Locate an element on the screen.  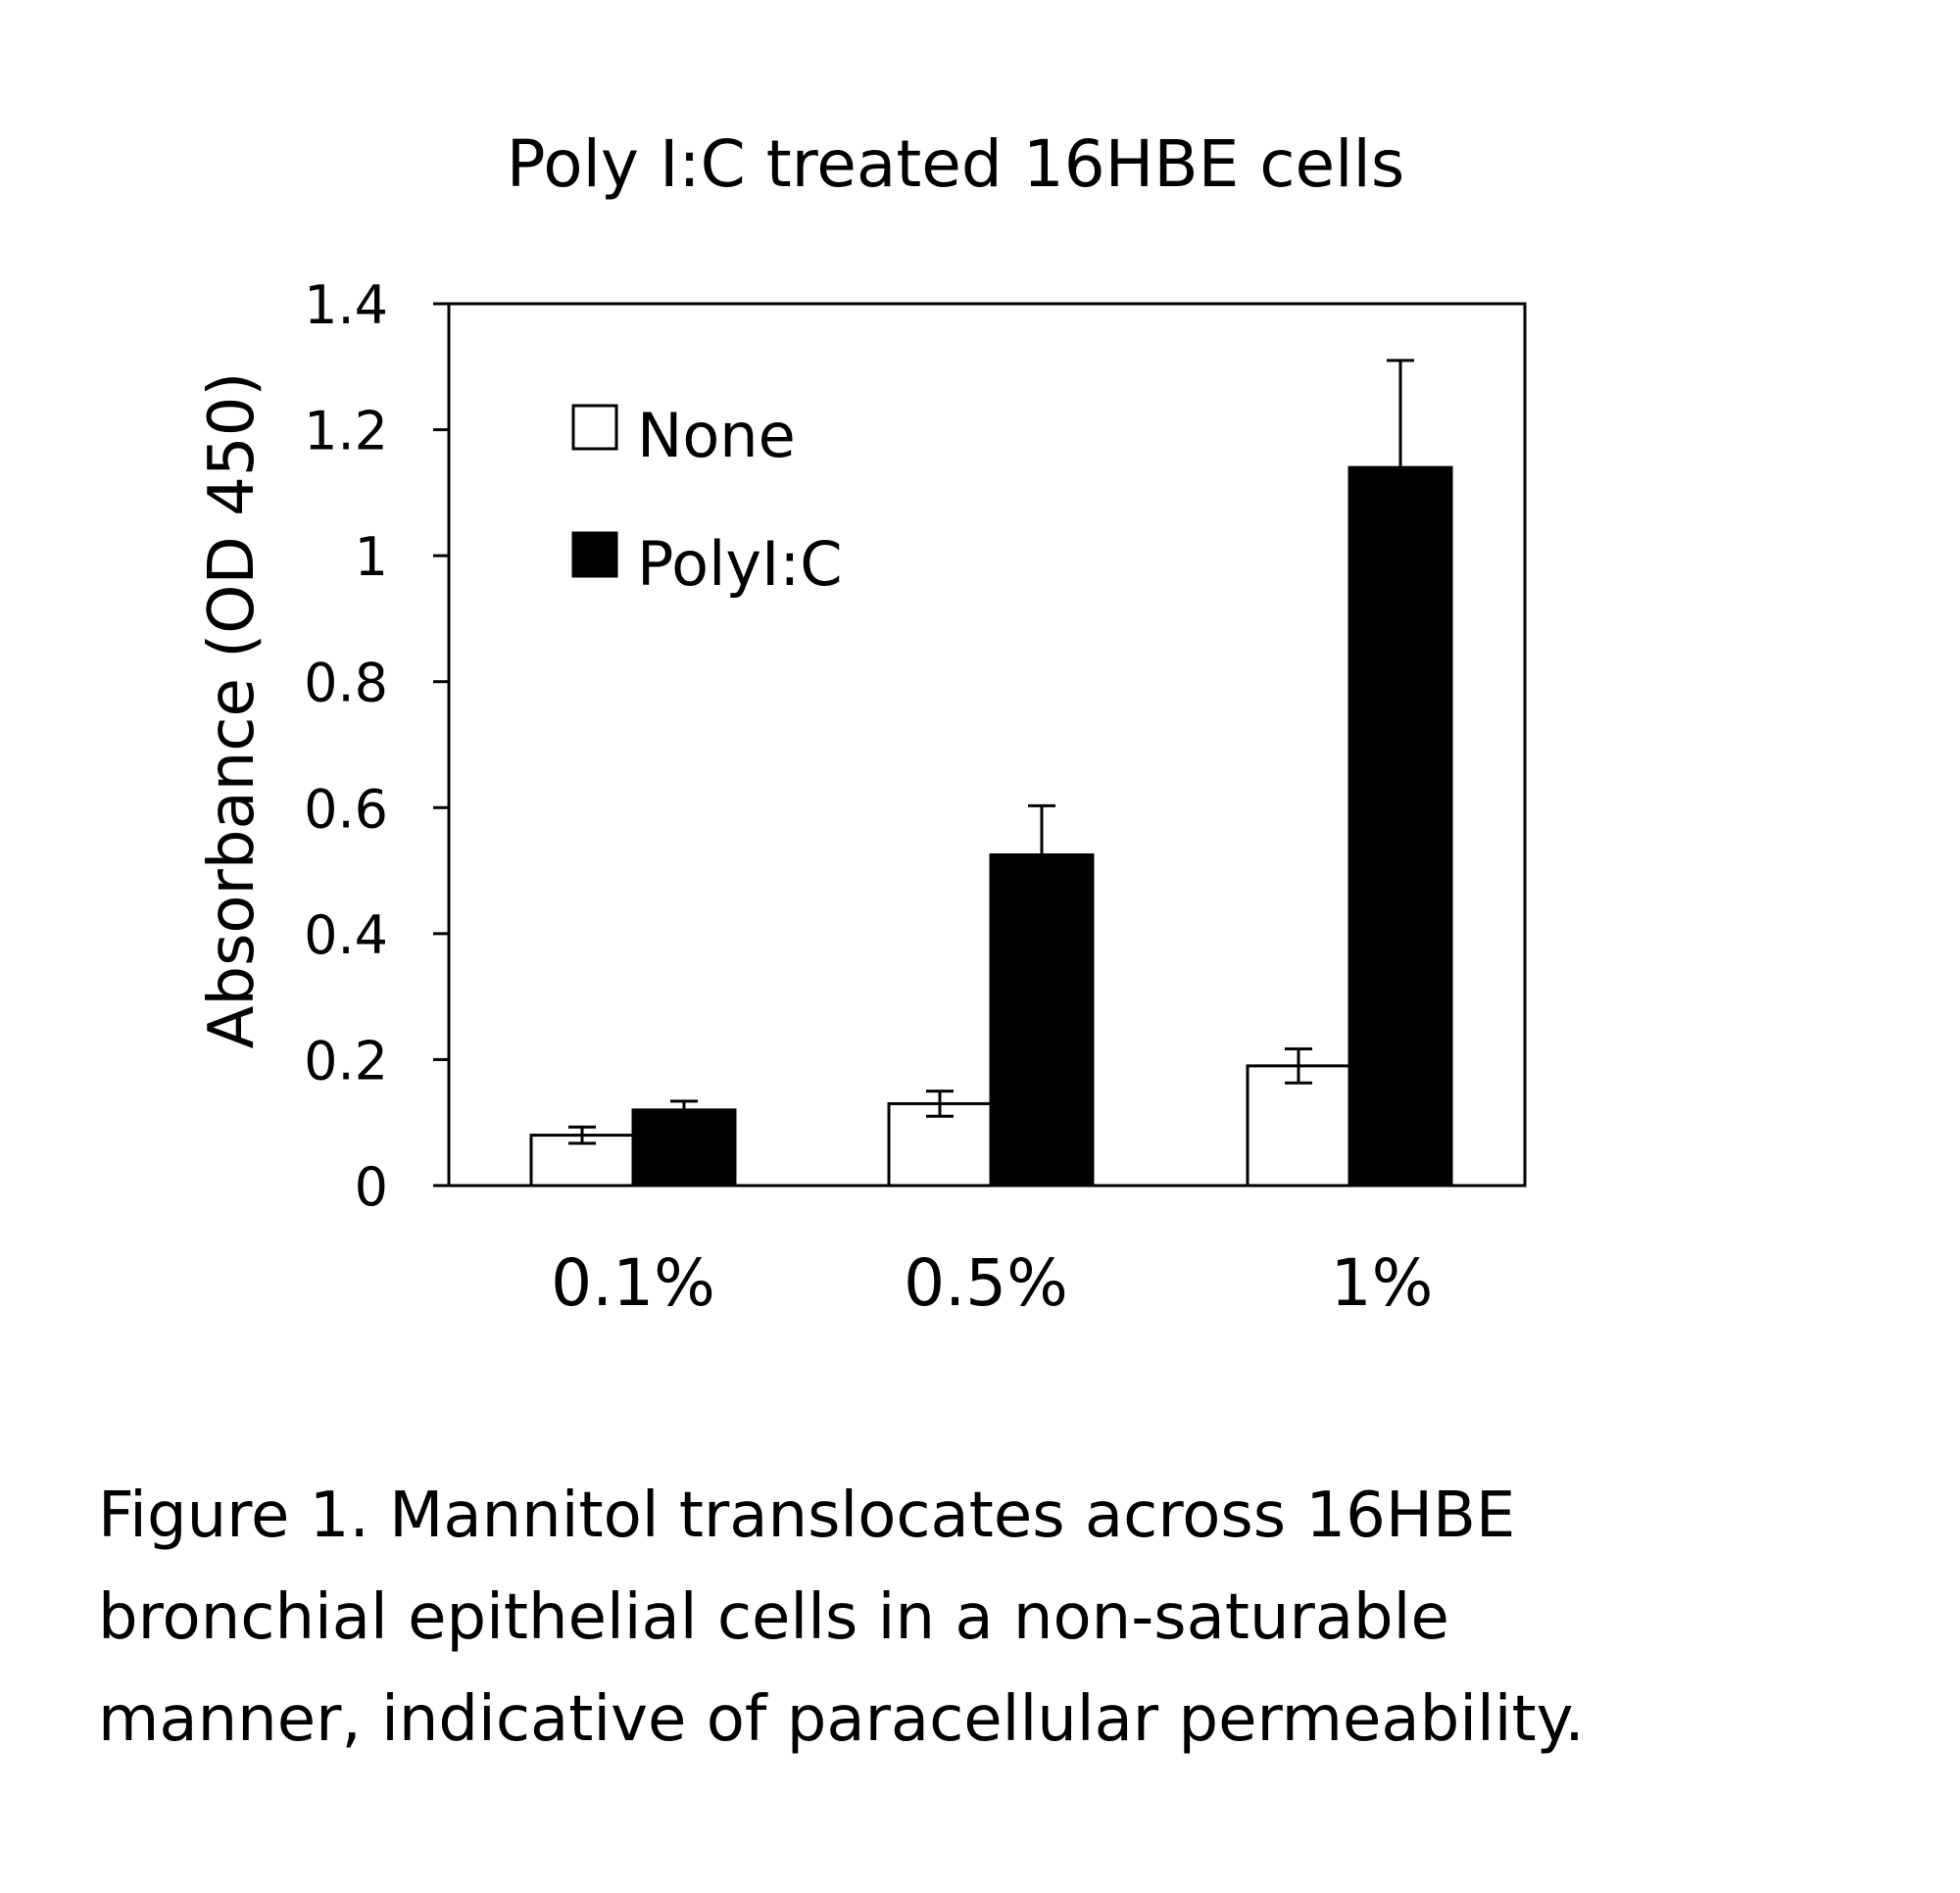
y-tick-label: 1.4 is located at coordinates (346, 305).